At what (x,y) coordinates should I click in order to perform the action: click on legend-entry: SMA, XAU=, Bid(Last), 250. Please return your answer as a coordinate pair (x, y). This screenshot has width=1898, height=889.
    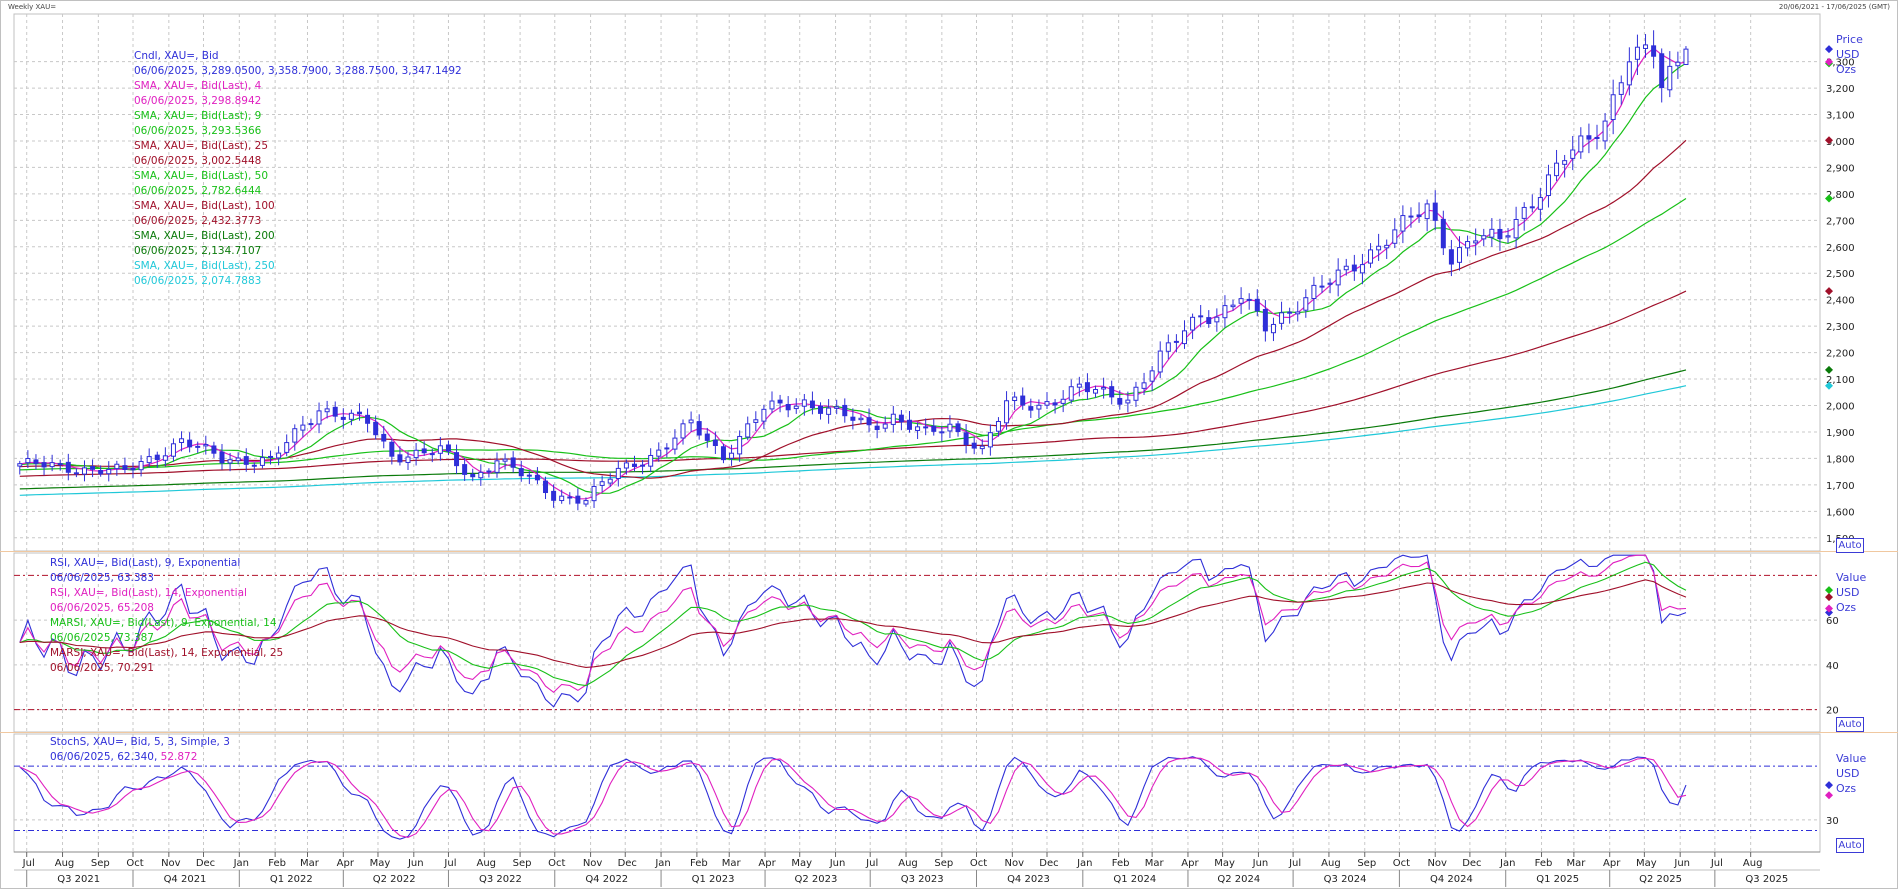
    Looking at the image, I should click on (204, 266).